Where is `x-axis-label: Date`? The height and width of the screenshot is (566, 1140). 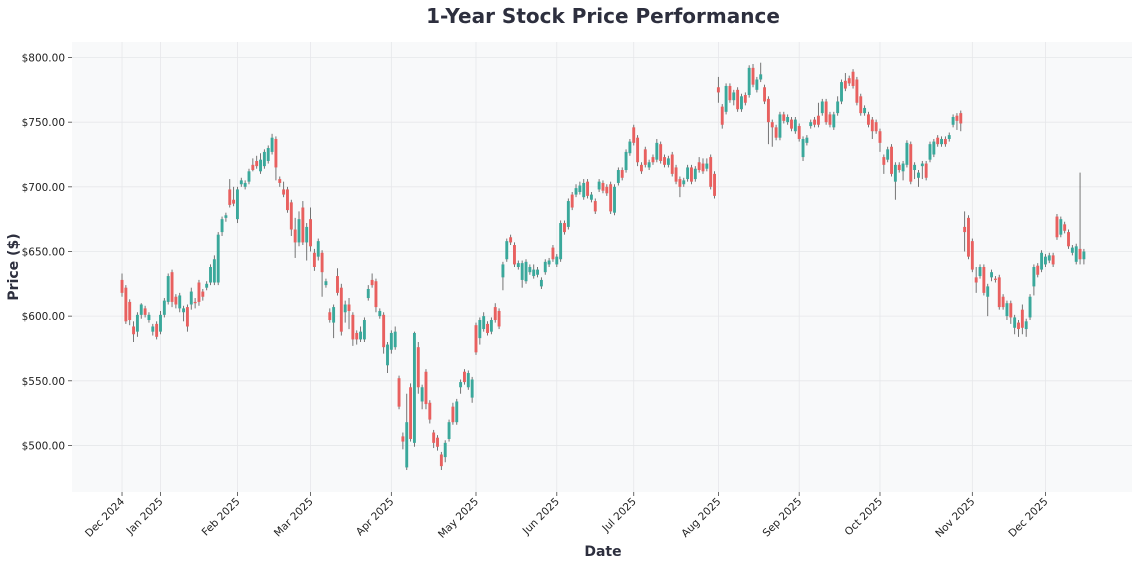
x-axis-label: Date is located at coordinates (602, 552).